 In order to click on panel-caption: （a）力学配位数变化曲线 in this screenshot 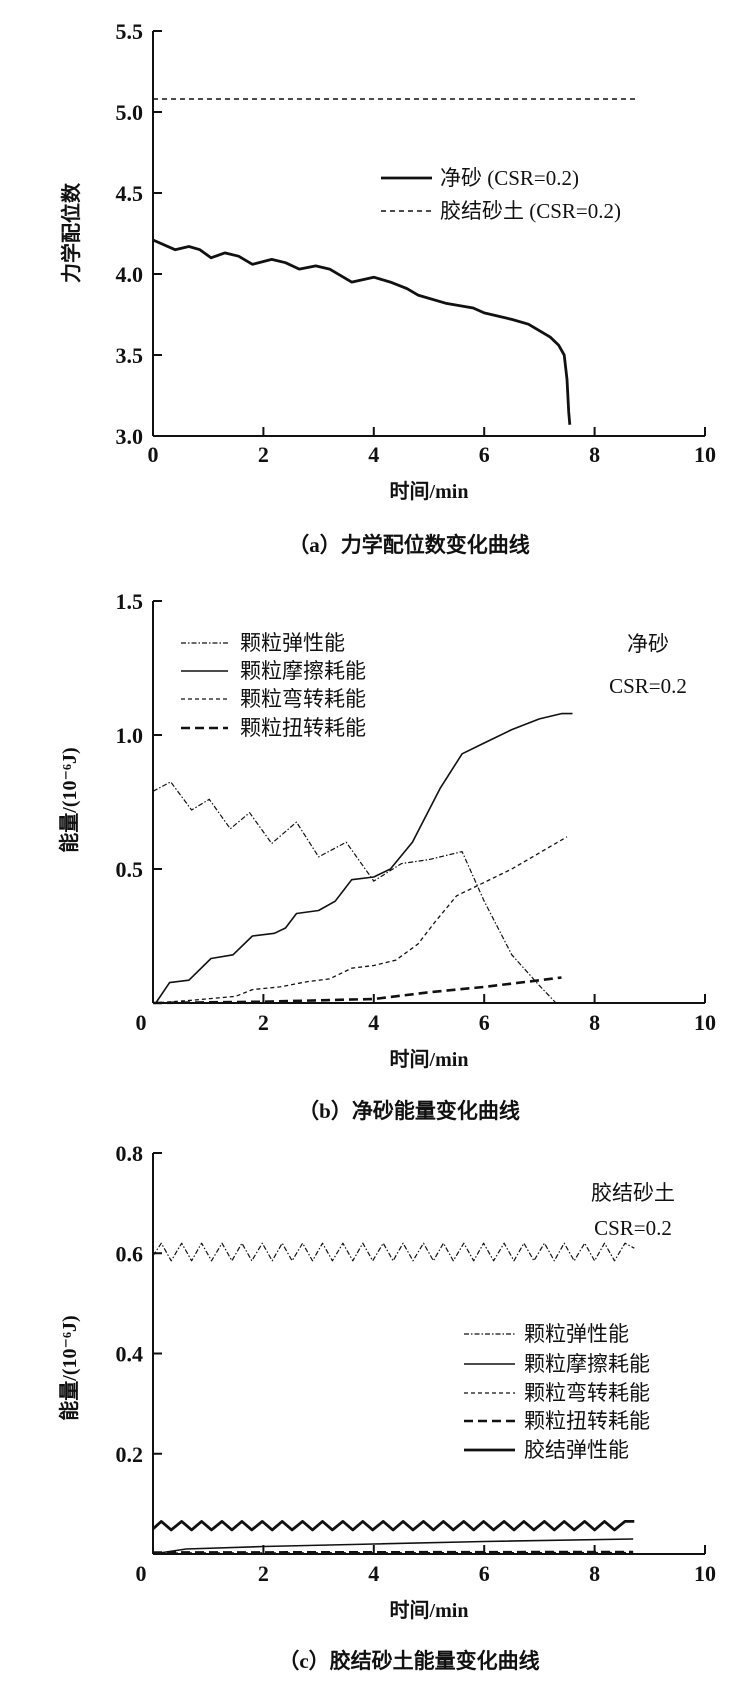, I will do `click(409, 545)`.